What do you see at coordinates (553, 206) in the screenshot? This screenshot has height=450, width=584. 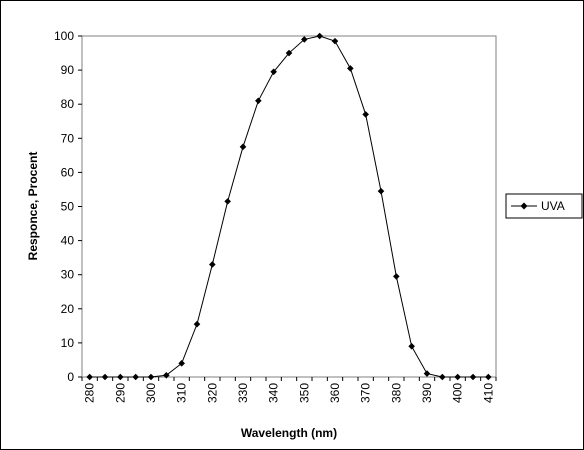 I see `legend-label: UVA` at bounding box center [553, 206].